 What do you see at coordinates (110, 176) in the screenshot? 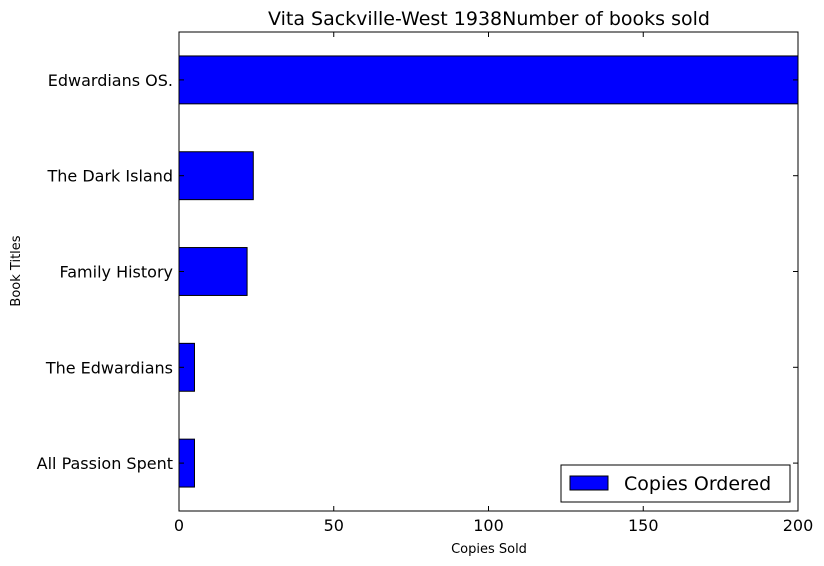
I see `y-tick-label: The Dark Island` at bounding box center [110, 176].